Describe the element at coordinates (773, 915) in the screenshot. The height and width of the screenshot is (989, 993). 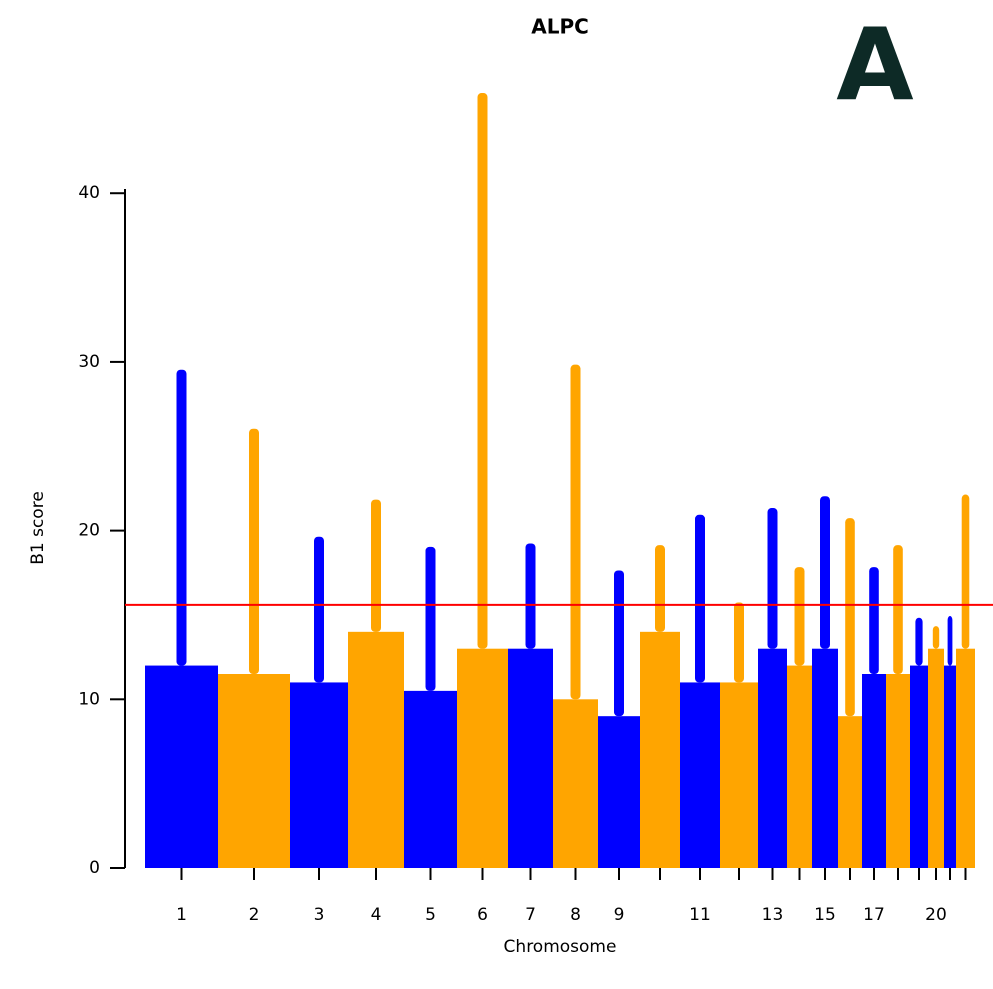
I see `x-tick-label: 13` at that location.